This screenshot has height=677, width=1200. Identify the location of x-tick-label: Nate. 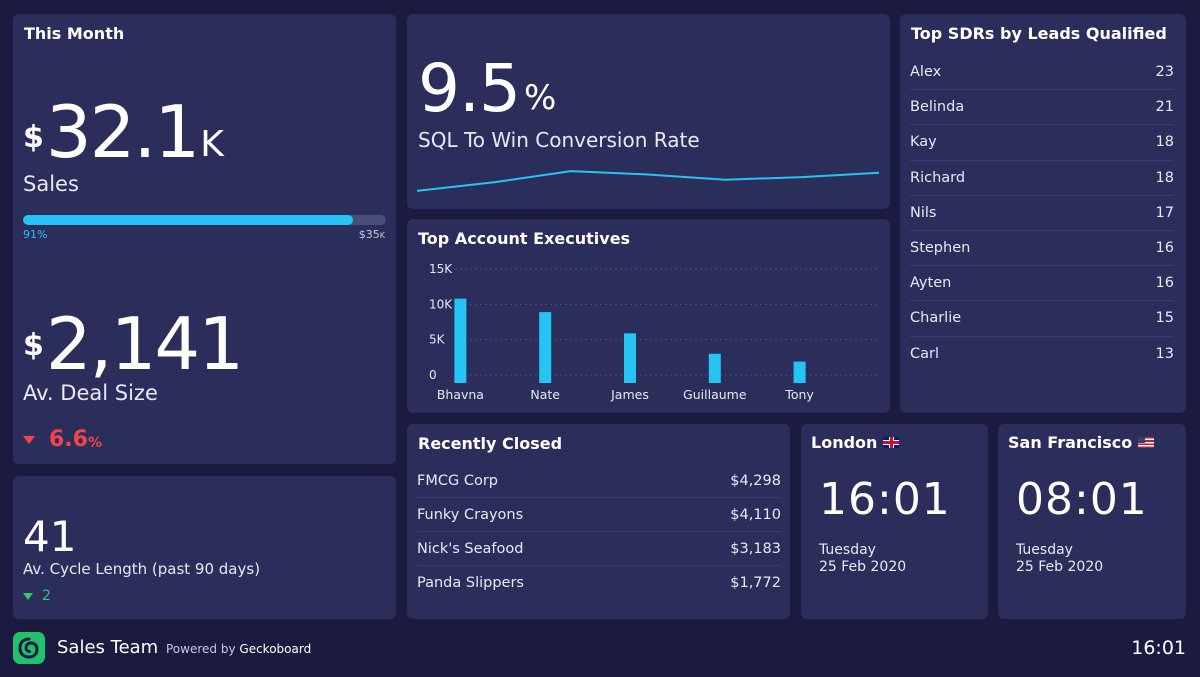
(545, 394).